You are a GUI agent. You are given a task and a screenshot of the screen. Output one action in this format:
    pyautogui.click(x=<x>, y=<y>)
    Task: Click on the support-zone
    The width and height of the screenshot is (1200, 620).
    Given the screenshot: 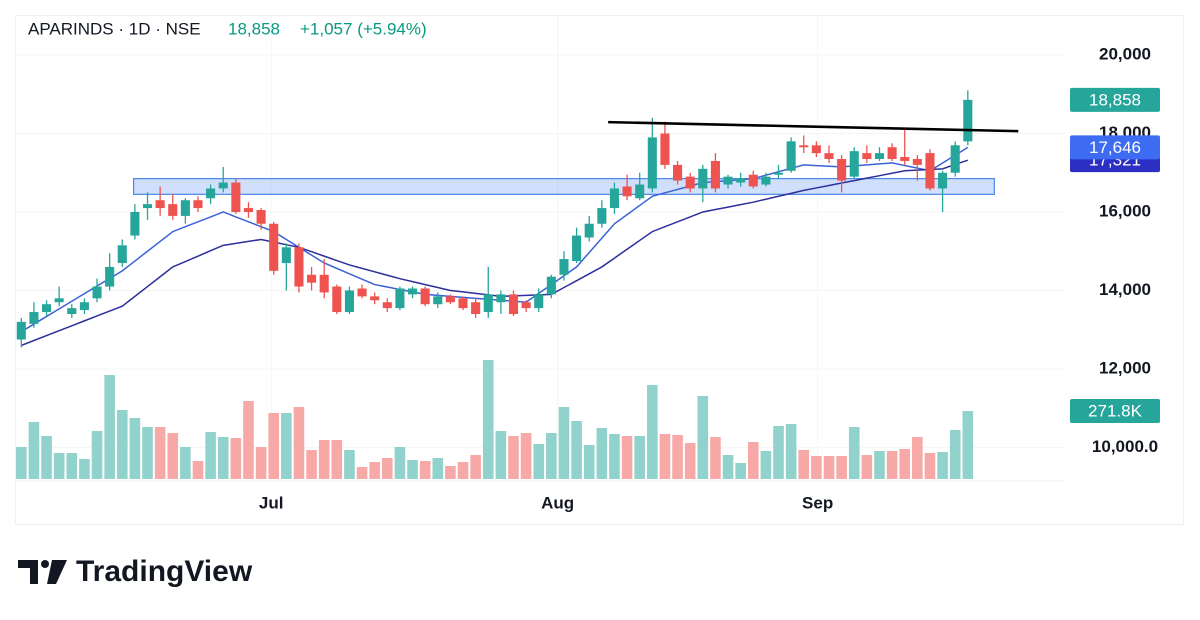 What is the action you would take?
    pyautogui.click(x=564, y=186)
    